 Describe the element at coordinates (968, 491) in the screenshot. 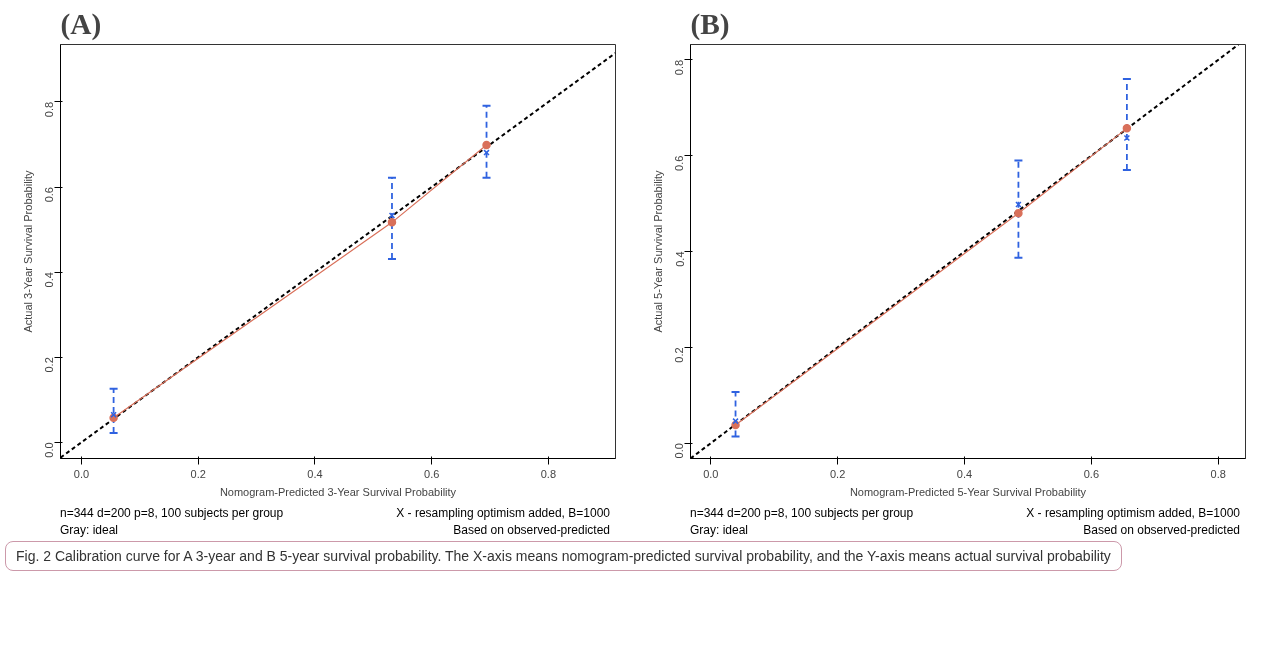

I see `x-axis-title: Nomogram-Predicted 5-Year Survival Probability` at that location.